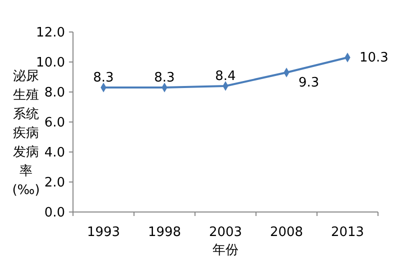 The width and height of the screenshot is (405, 266). I want to click on data-label: 9.3, so click(309, 83).